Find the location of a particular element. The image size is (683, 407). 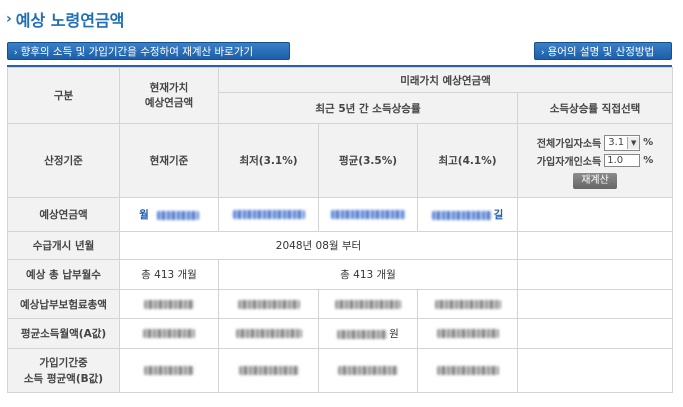

personal-income-label: 가입자개인소득 is located at coordinates (569, 162).